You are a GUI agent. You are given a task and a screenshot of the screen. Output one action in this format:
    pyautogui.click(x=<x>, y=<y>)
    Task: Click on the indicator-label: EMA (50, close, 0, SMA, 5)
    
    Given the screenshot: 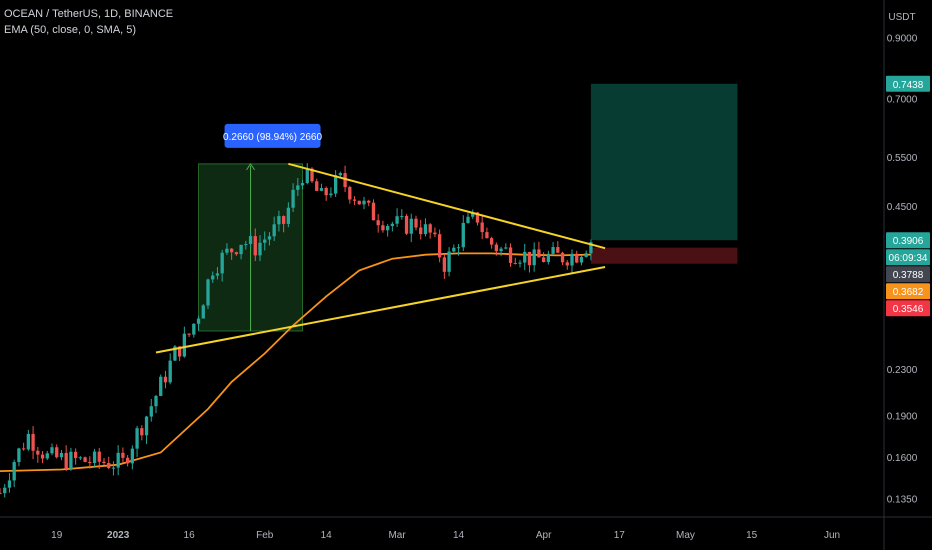 What is the action you would take?
    pyautogui.click(x=70, y=30)
    